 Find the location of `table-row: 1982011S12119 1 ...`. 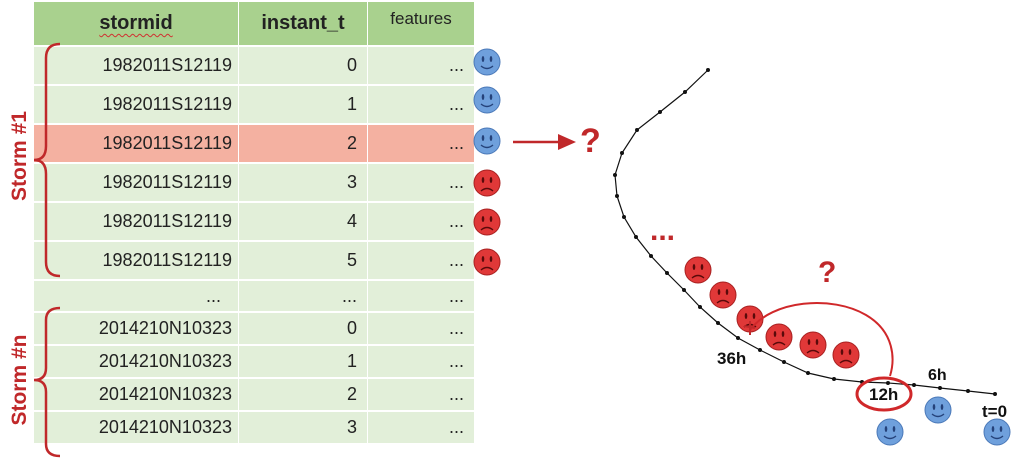

table-row: 1982011S12119 1 ... is located at coordinates (254, 104).